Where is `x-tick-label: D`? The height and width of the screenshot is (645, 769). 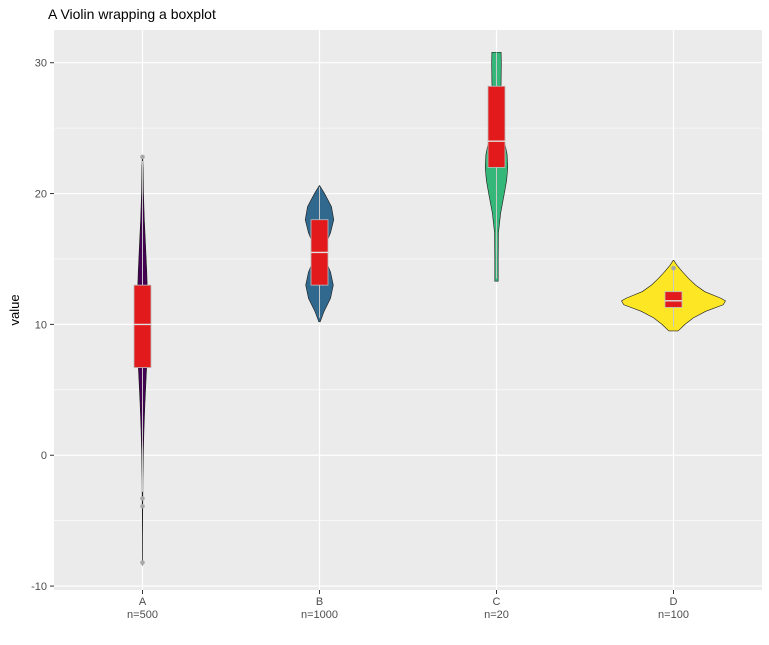 x-tick-label: D is located at coordinates (674, 602).